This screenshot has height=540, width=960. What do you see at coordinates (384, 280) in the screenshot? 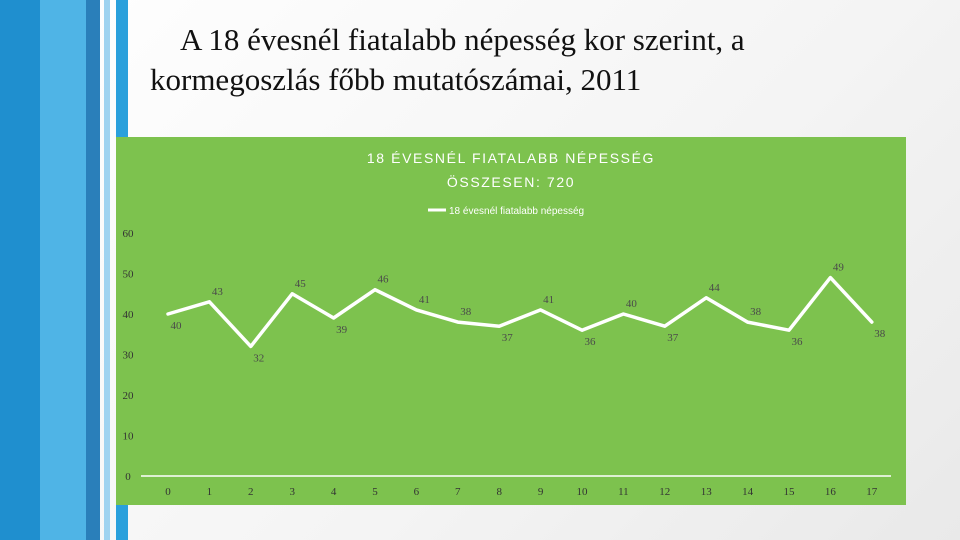
I see `data-label: 46` at bounding box center [384, 280].